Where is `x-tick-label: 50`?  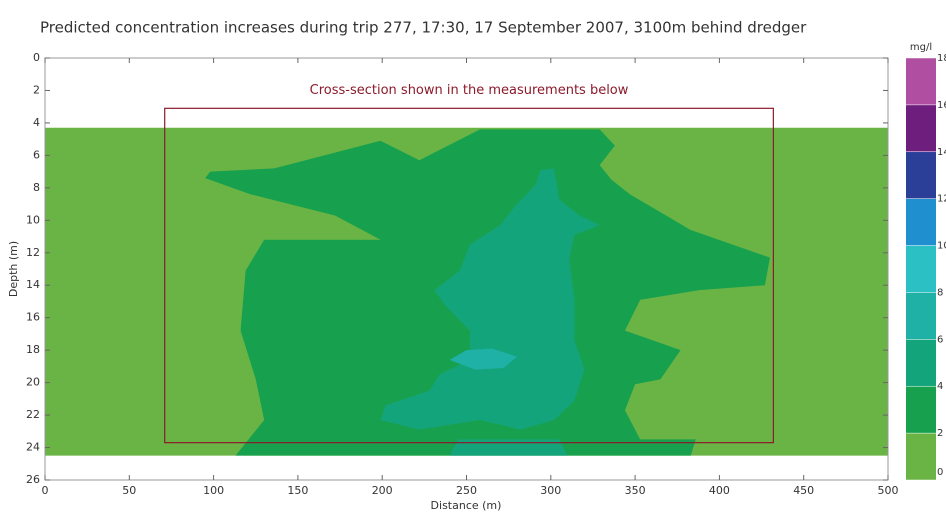
x-tick-label: 50 is located at coordinates (129, 490).